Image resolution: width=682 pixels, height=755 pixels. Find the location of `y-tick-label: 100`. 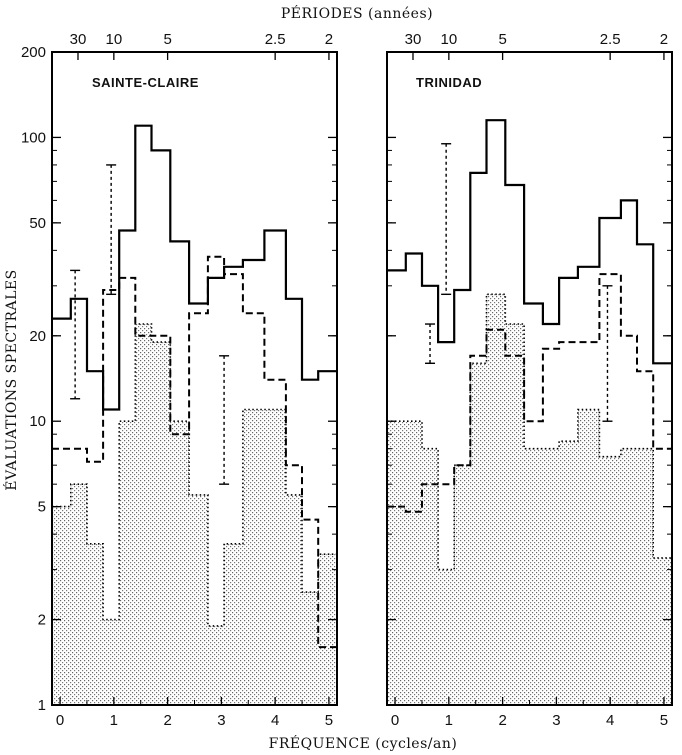

y-tick-label: 100 is located at coordinates (33, 137).